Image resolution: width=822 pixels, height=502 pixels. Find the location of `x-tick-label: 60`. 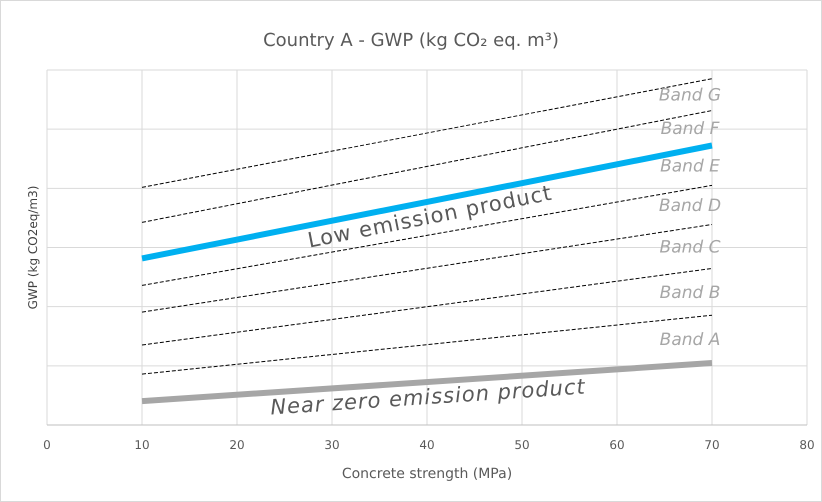

x-tick-label: 60 is located at coordinates (617, 445).